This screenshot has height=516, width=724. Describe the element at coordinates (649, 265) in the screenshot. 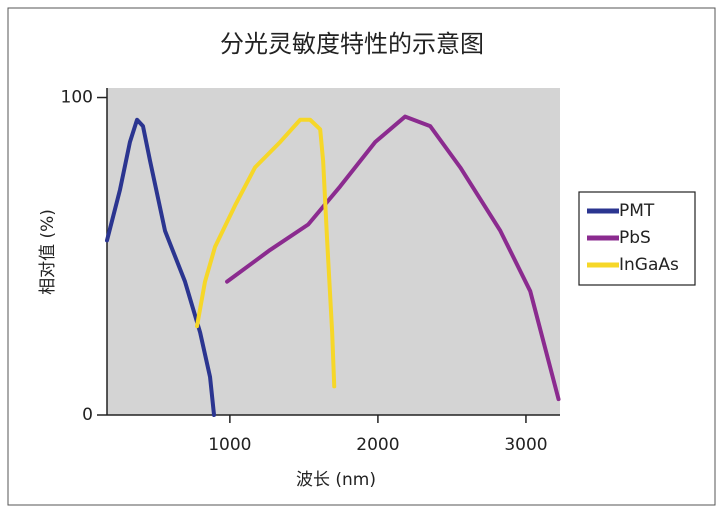

I see `legend-label: InGaAs` at that location.